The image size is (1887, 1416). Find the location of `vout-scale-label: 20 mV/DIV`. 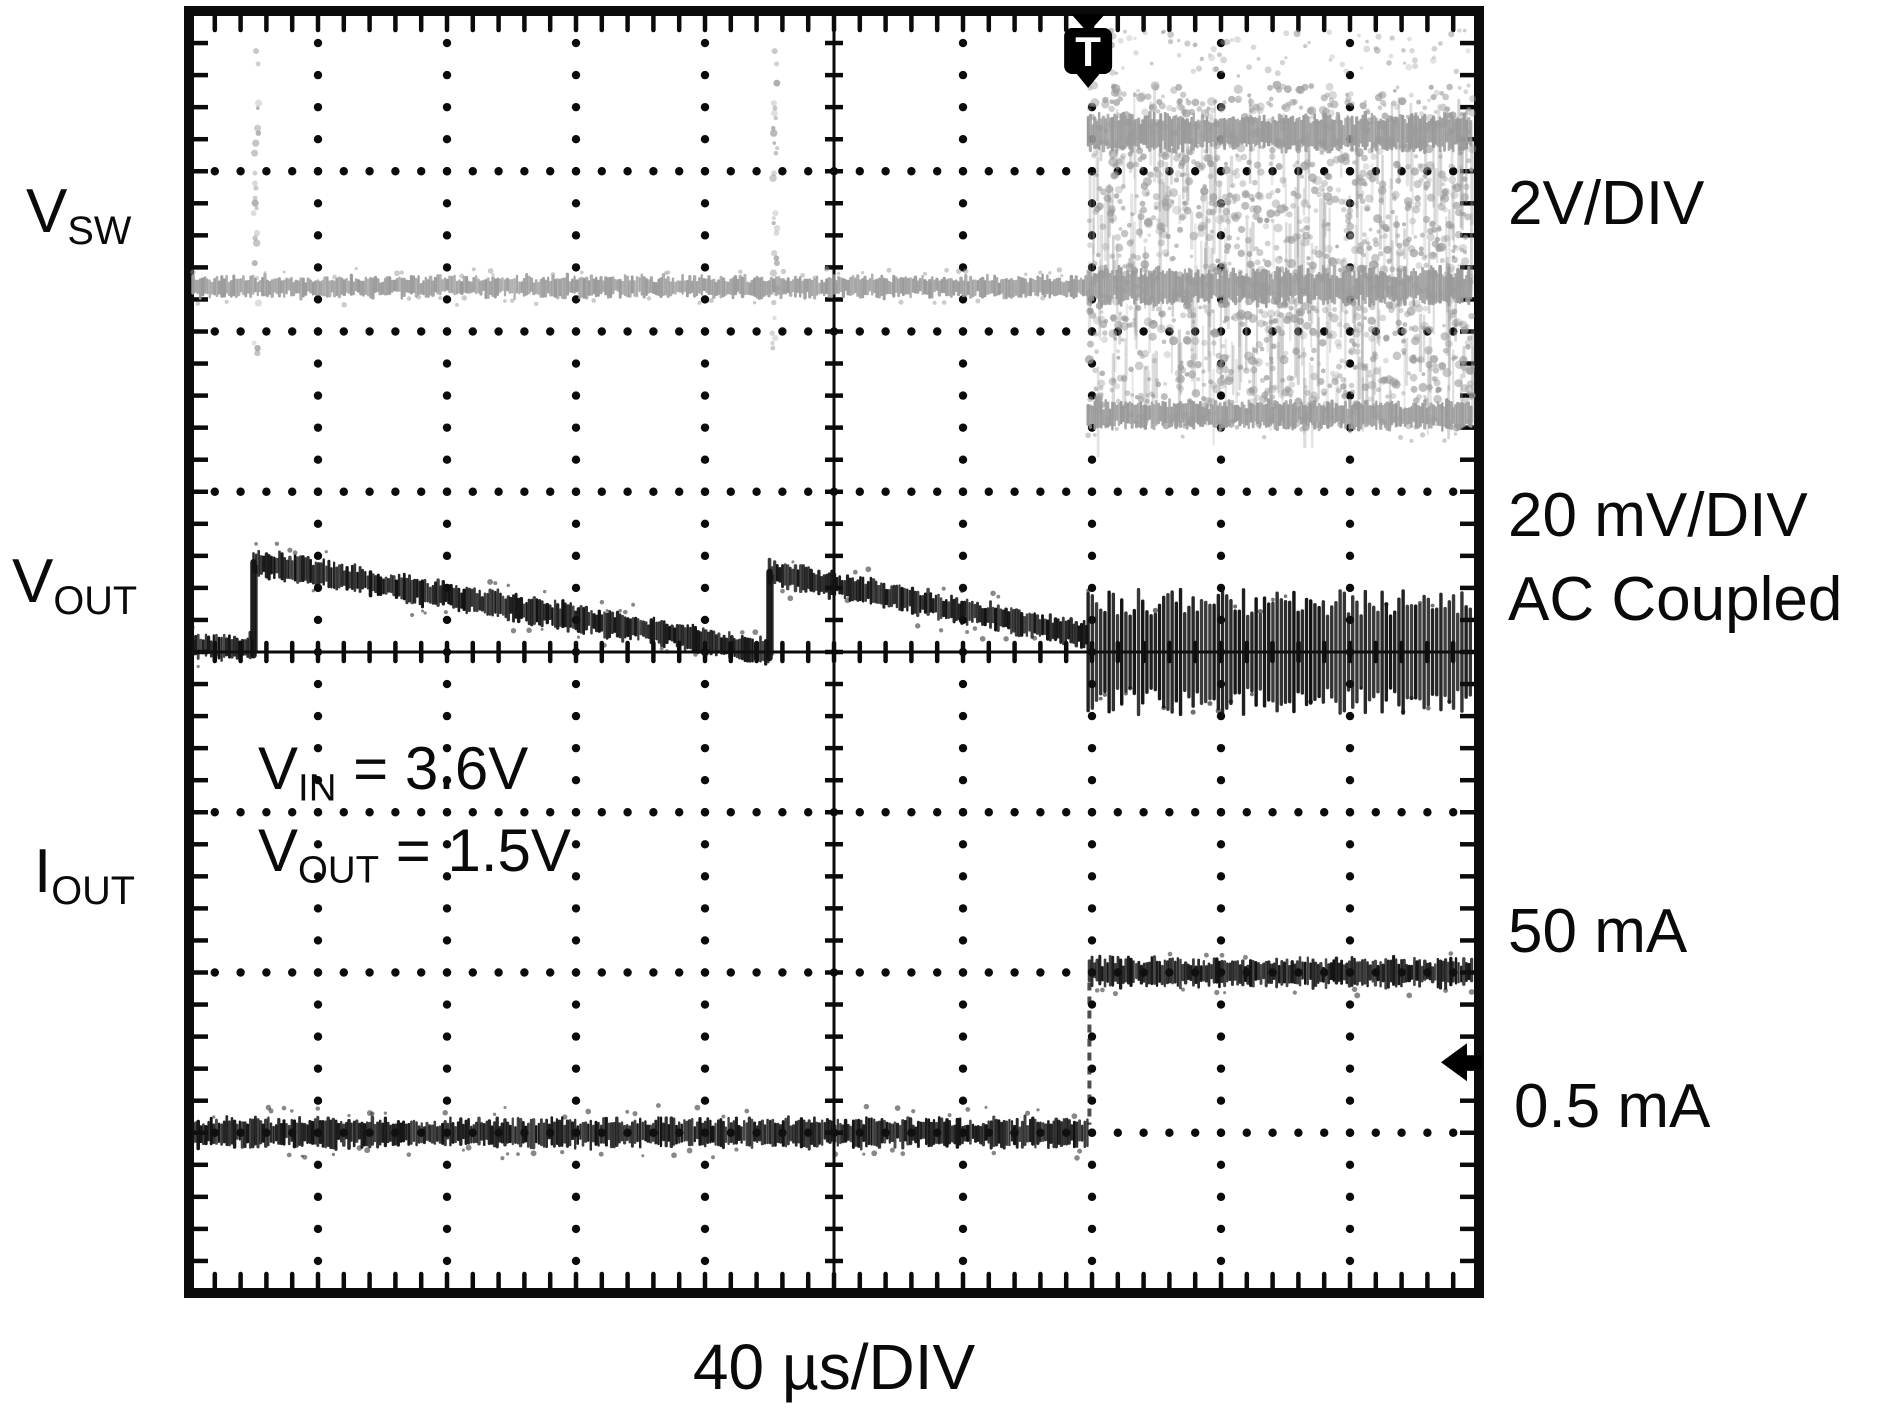

vout-scale-label: 20 mV/DIV is located at coordinates (1658, 515).